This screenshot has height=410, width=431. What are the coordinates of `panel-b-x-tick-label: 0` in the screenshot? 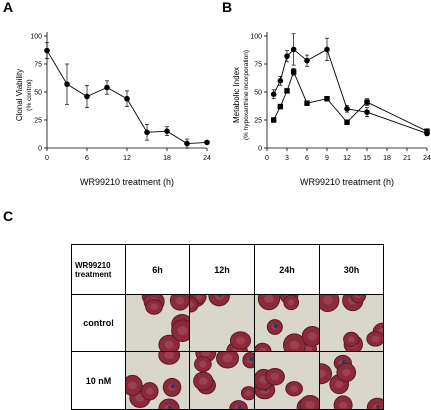 It's located at (267, 158).